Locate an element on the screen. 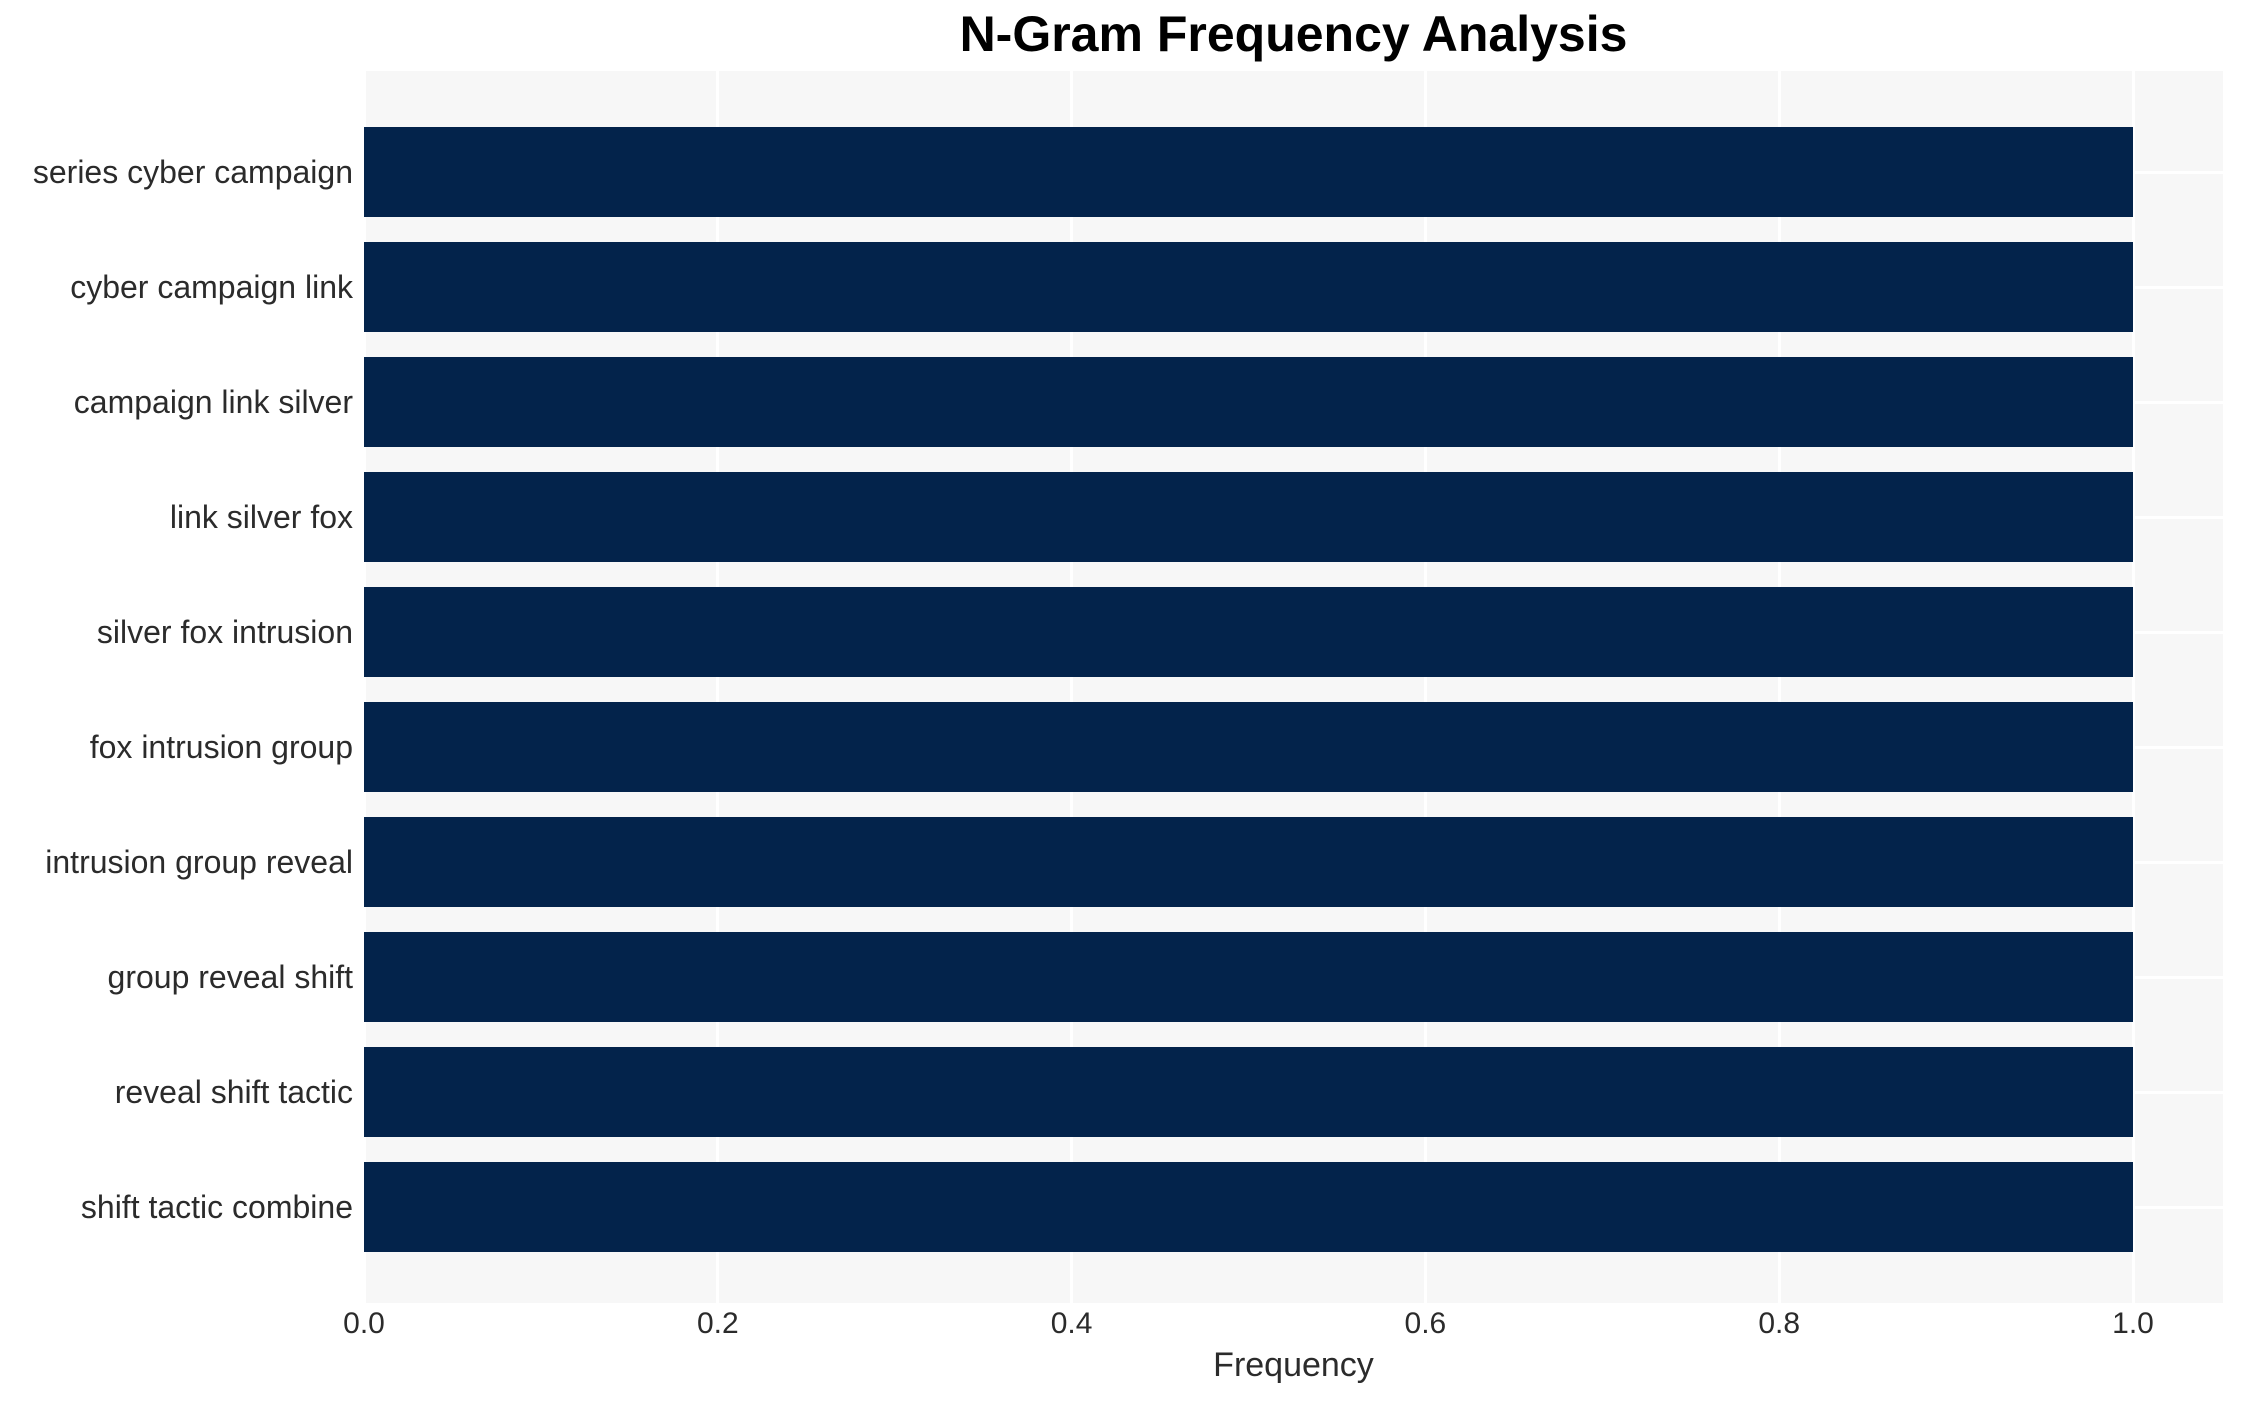  y-tick-label: silver fox intrusion is located at coordinates (224, 631).